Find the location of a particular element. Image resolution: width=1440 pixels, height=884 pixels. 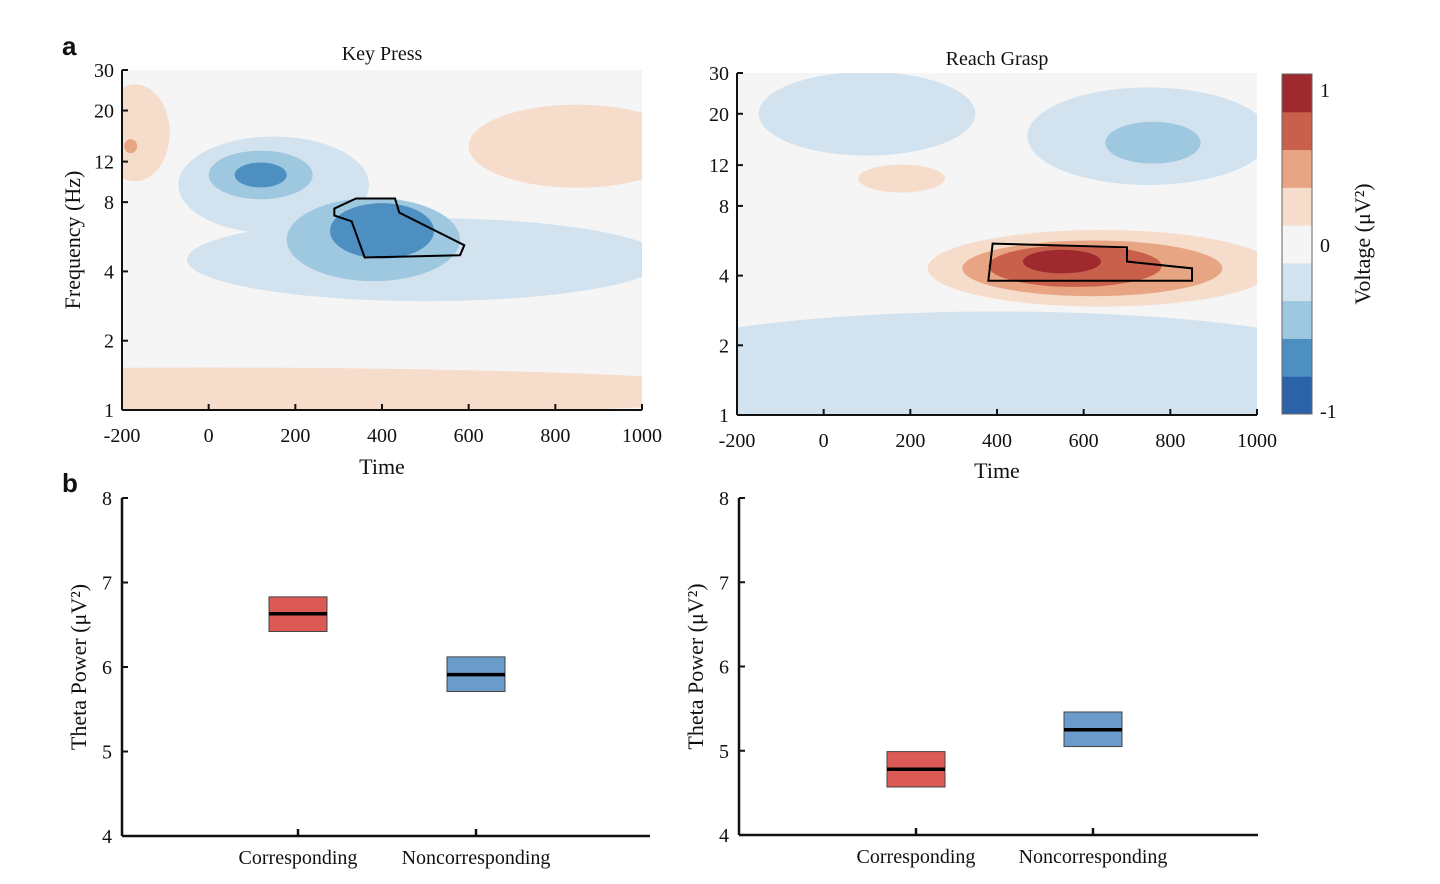

colorbar-tick-label: 1 is located at coordinates (1325, 91).